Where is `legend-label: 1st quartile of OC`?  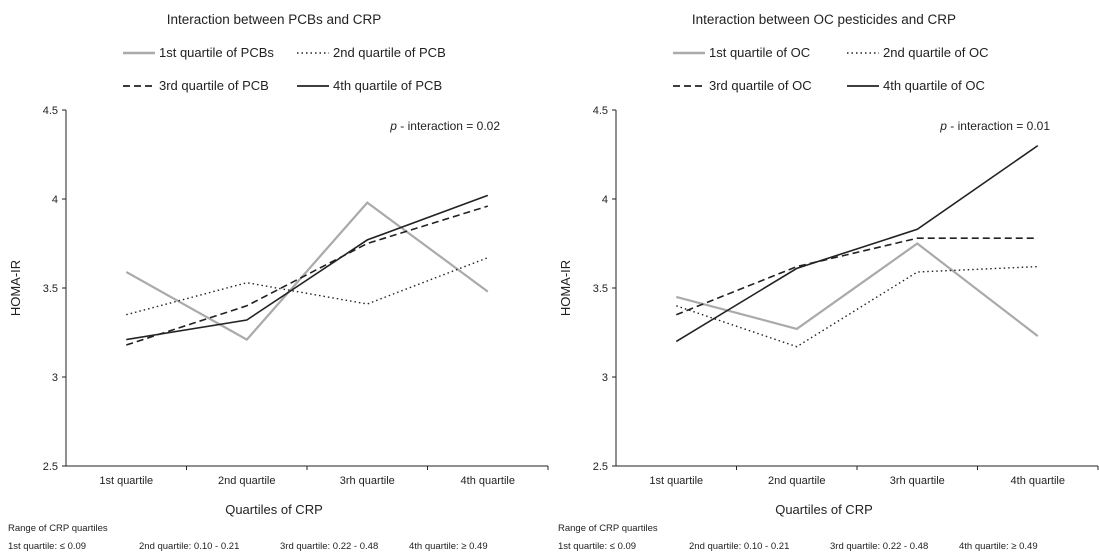 legend-label: 1st quartile of OC is located at coordinates (759, 52).